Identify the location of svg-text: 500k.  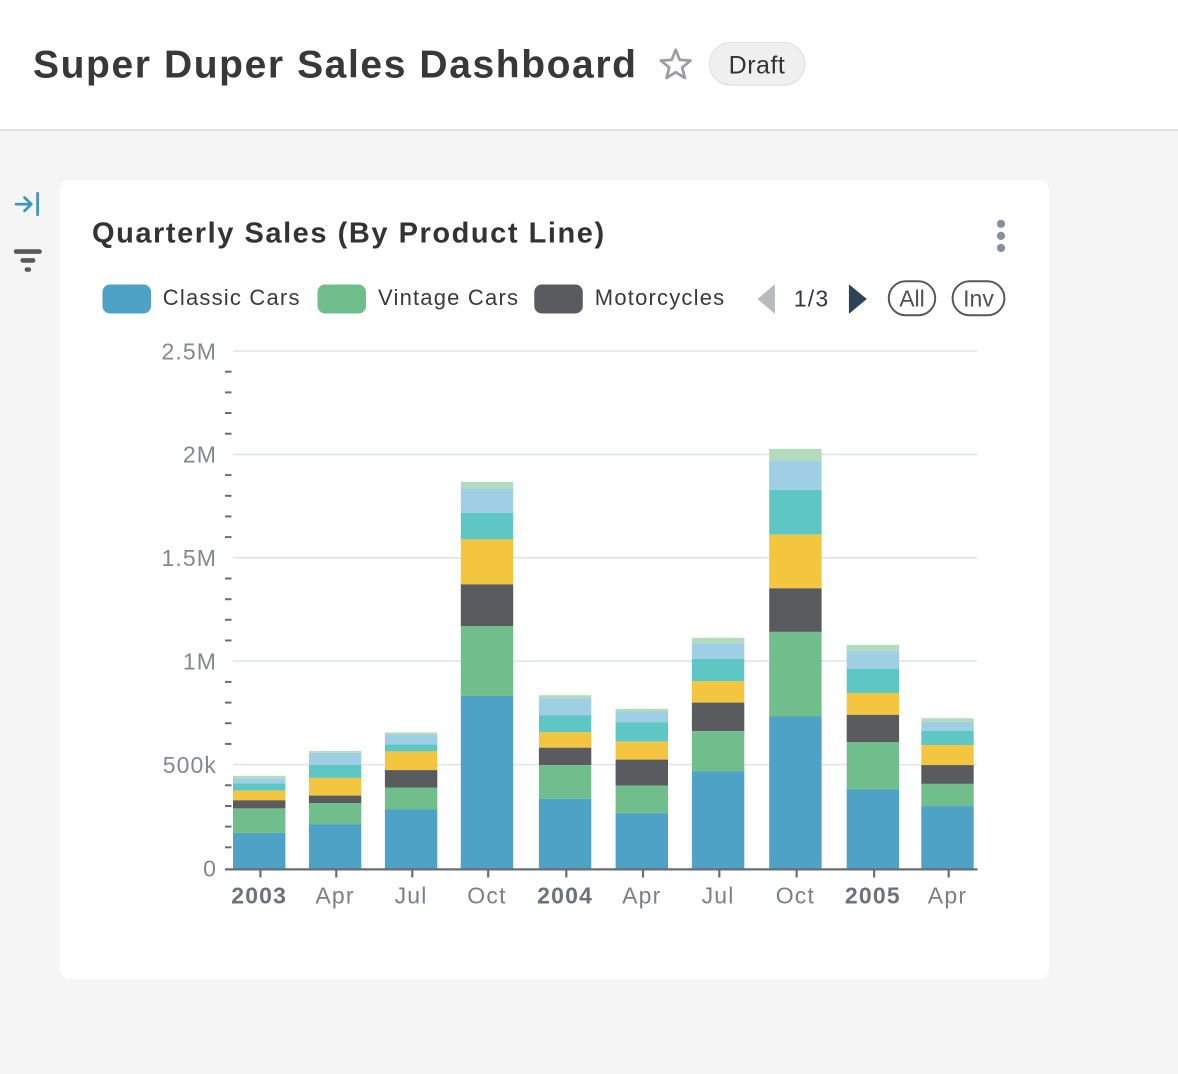
(190, 765).